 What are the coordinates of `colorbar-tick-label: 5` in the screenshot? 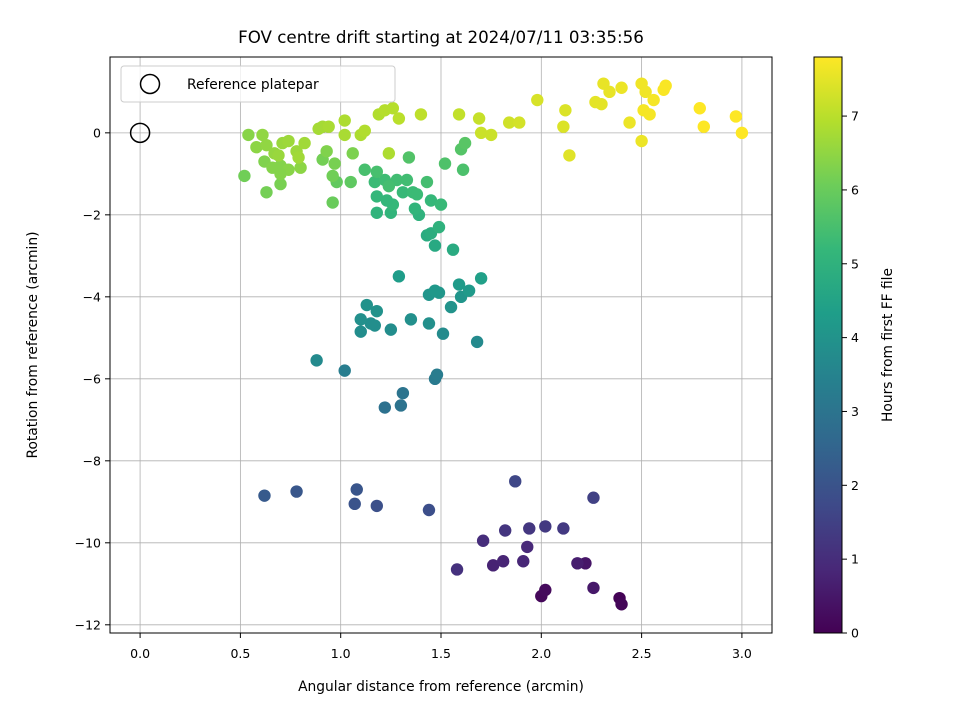 It's located at (855, 263).